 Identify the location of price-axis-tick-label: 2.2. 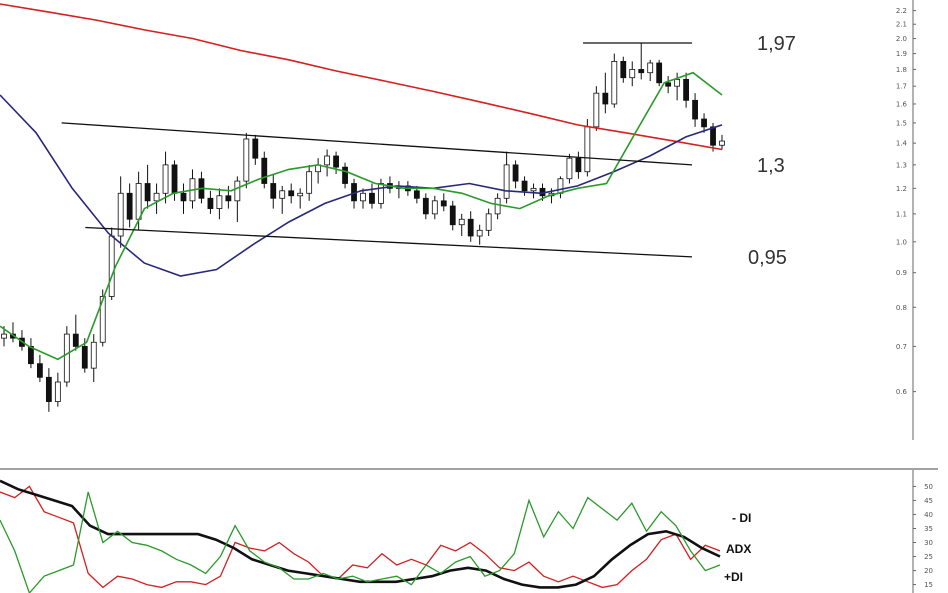
(901, 11).